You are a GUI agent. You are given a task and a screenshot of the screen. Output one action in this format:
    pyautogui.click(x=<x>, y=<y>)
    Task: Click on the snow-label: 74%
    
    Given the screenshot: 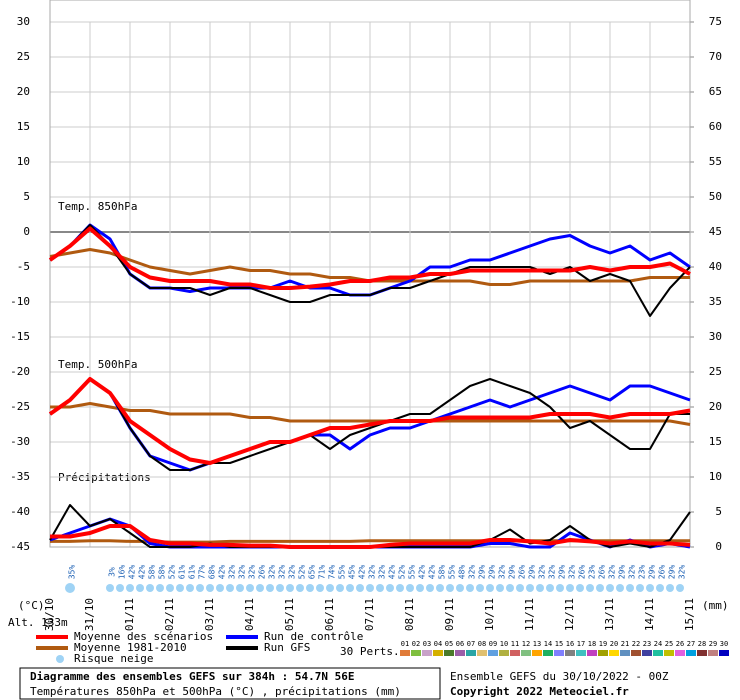 What is the action you would take?
    pyautogui.click(x=332, y=572)
    